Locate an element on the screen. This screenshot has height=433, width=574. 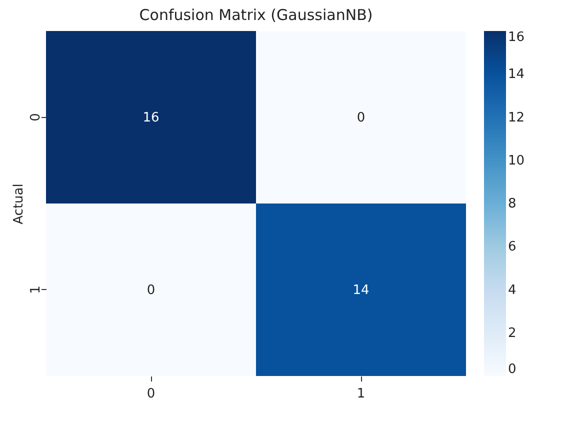
data-label: 14 is located at coordinates (361, 290).